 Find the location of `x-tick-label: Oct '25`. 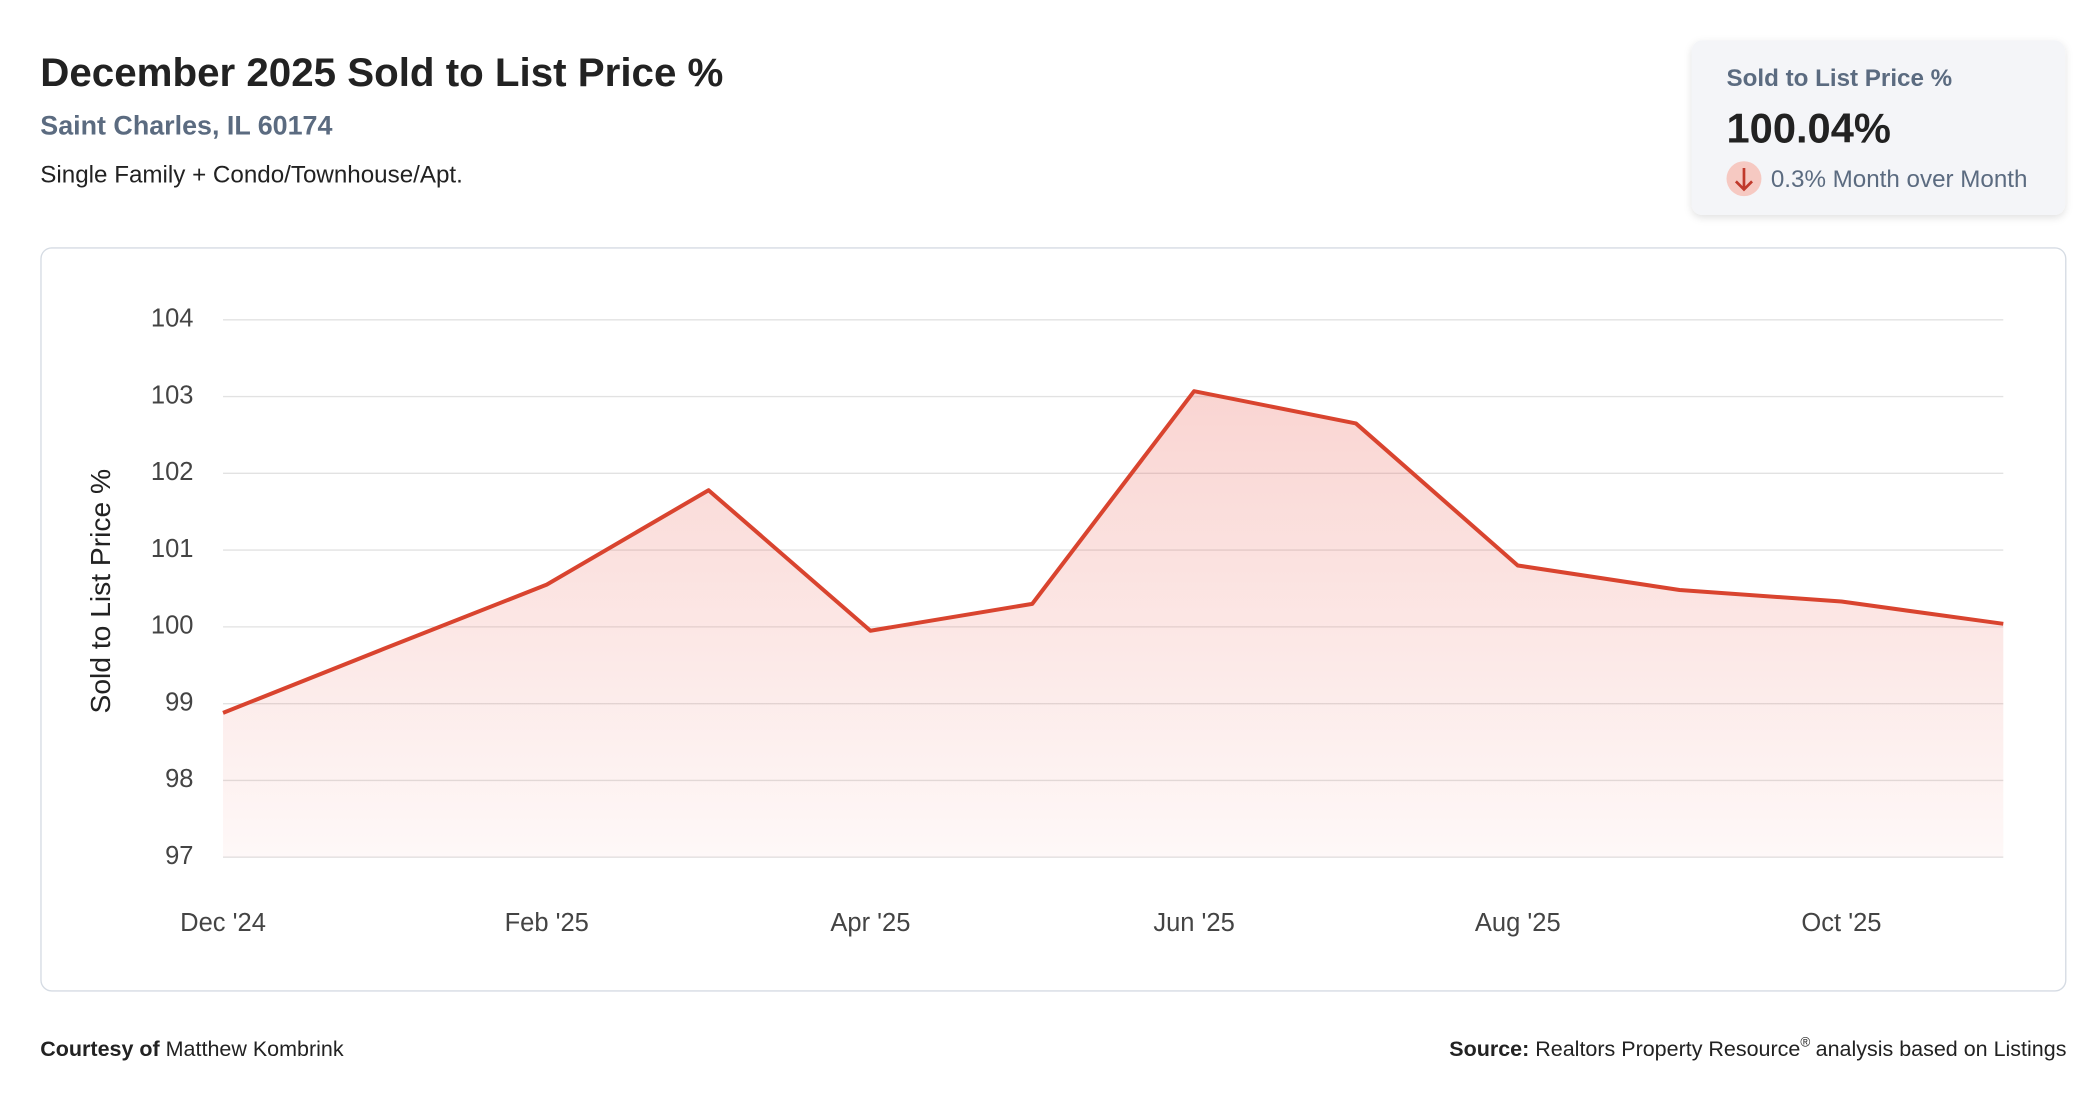

x-tick-label: Oct '25 is located at coordinates (1841, 923).